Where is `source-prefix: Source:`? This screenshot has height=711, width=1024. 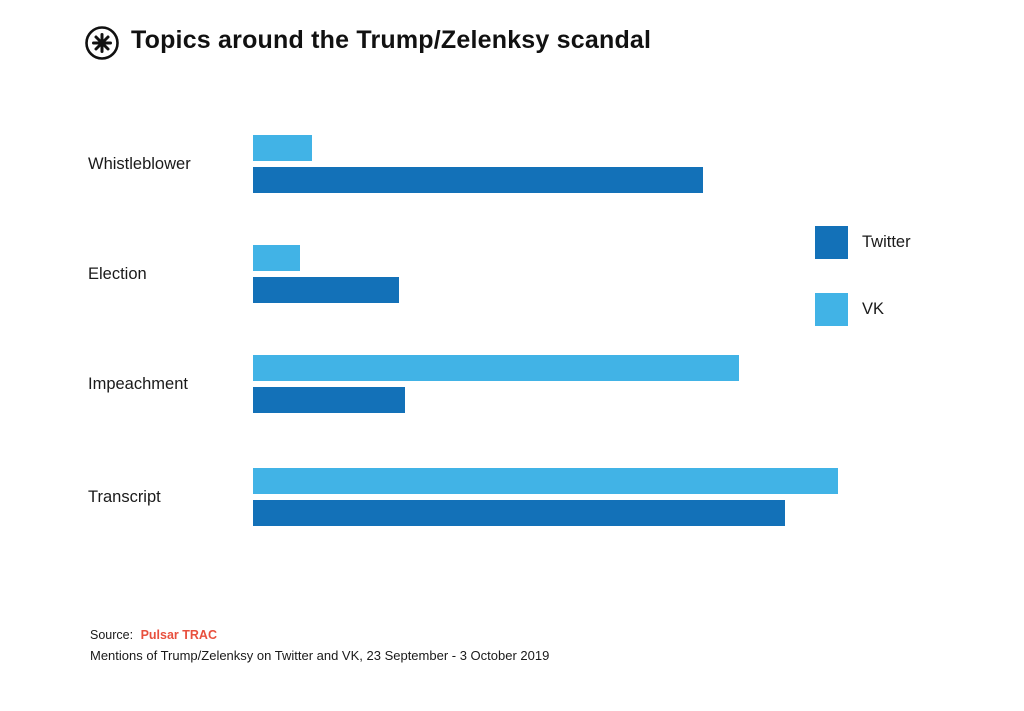
source-prefix: Source: is located at coordinates (112, 635).